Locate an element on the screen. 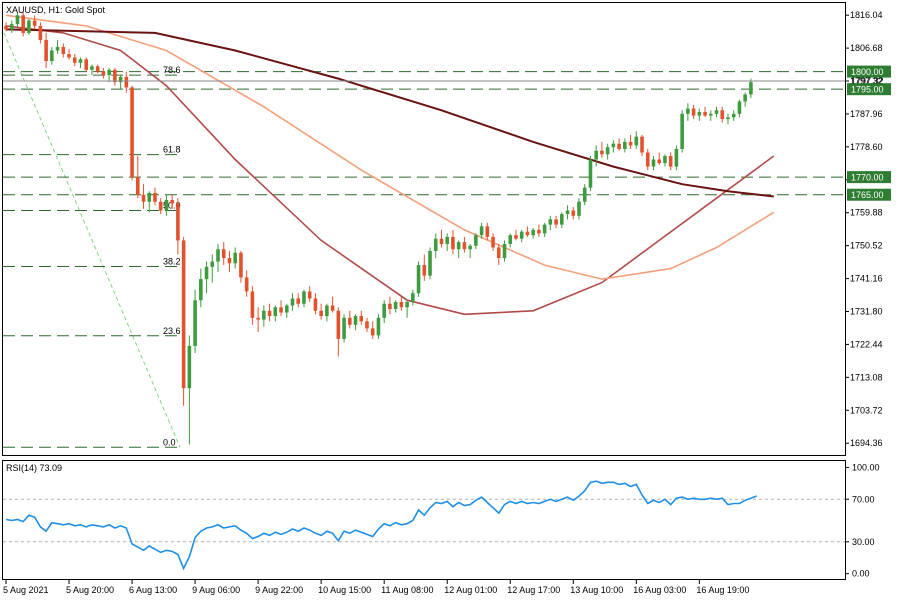 The height and width of the screenshot is (600, 900). price-tick-label: 1731.80 is located at coordinates (866, 311).